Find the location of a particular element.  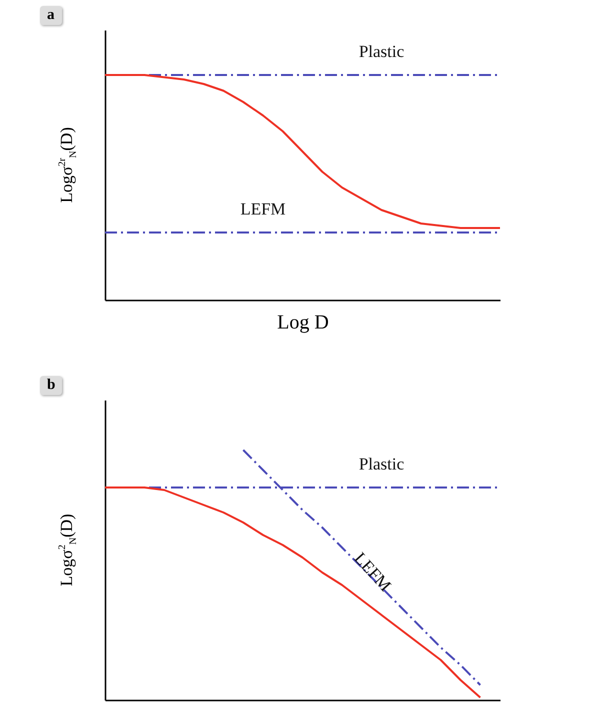

series-label: LEFM is located at coordinates (263, 209).